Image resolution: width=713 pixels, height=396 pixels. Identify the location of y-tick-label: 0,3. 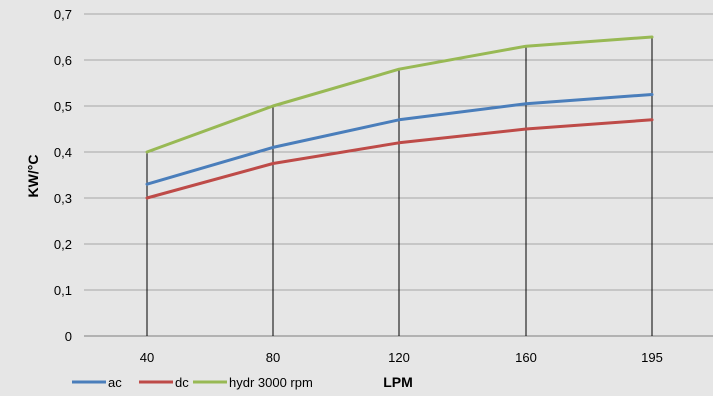
(63, 198).